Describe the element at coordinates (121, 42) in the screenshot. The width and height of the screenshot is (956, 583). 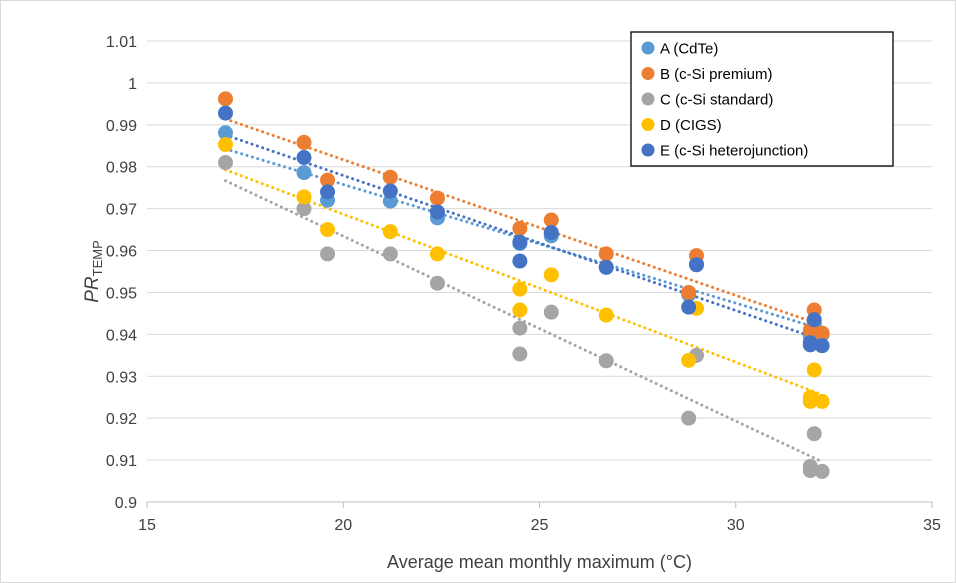
I see `y-tick-label: 1.01` at that location.